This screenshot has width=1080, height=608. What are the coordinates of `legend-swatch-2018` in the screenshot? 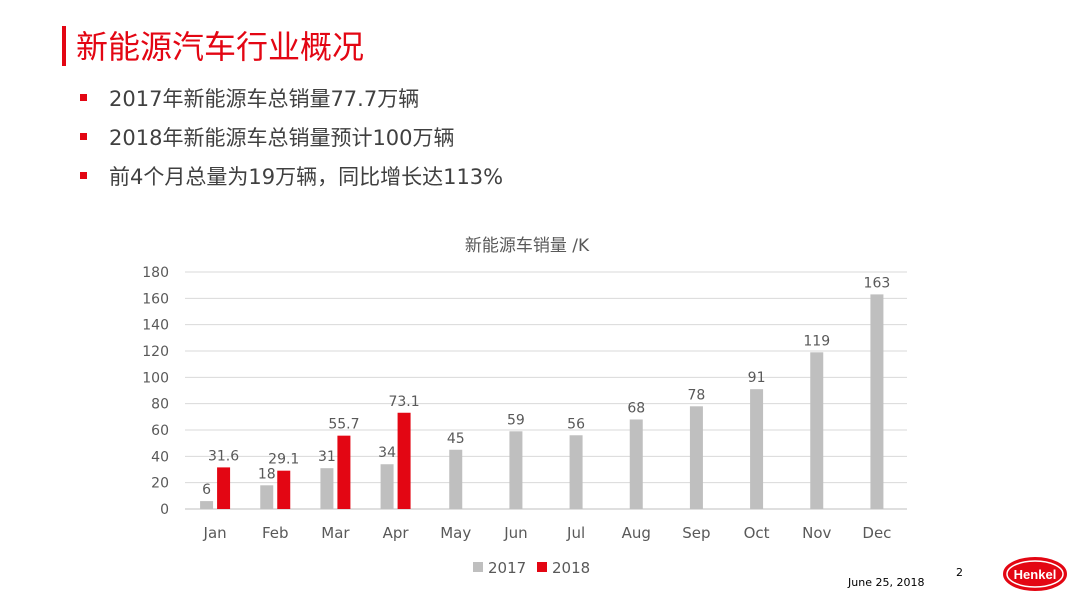 It's located at (542, 567).